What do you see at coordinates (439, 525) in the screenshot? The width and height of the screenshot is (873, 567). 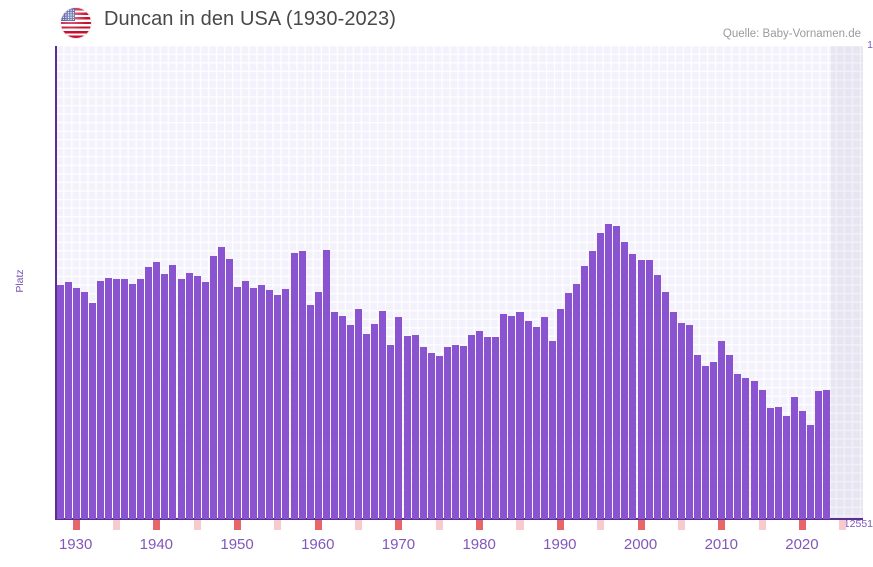 I see `tick-mark-minor` at bounding box center [439, 525].